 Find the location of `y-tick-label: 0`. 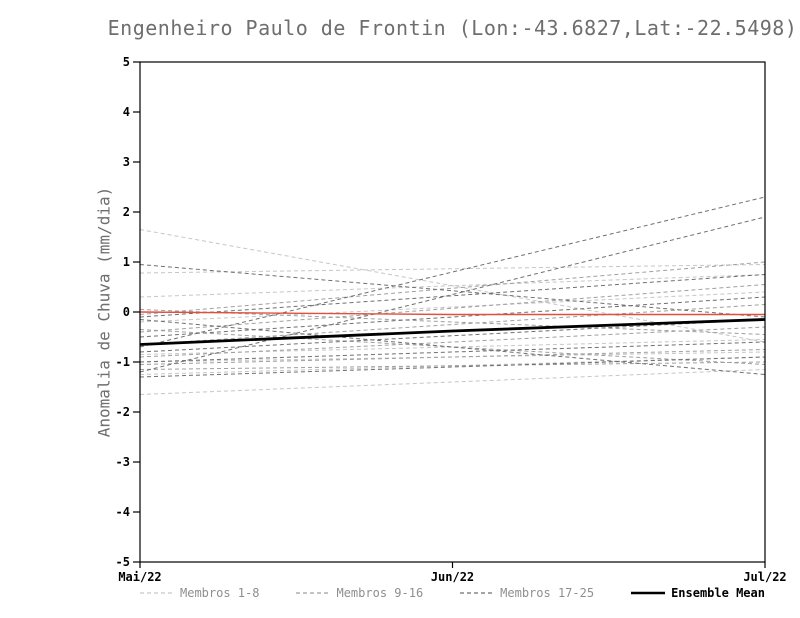

y-tick-label: 0 is located at coordinates (126, 312).